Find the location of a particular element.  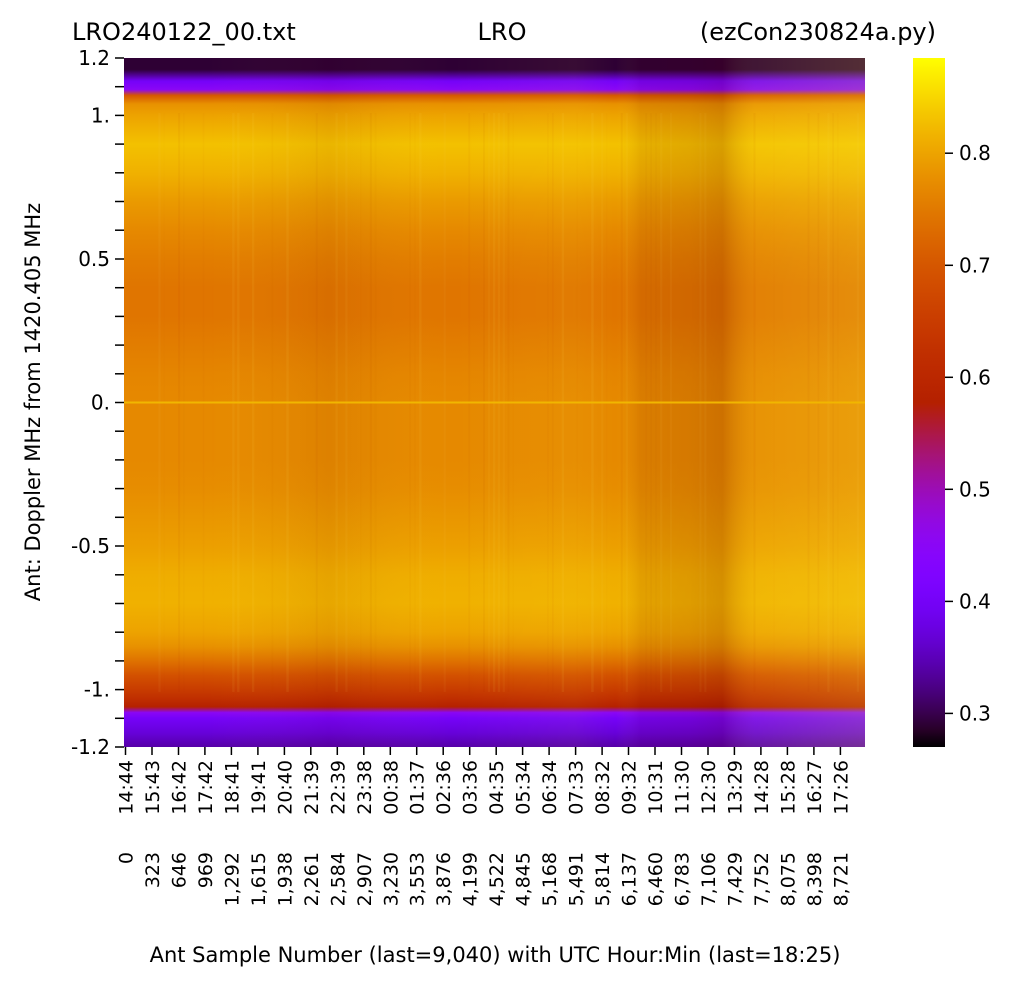

x-tick-sample: 1,938 is located at coordinates (285, 879).